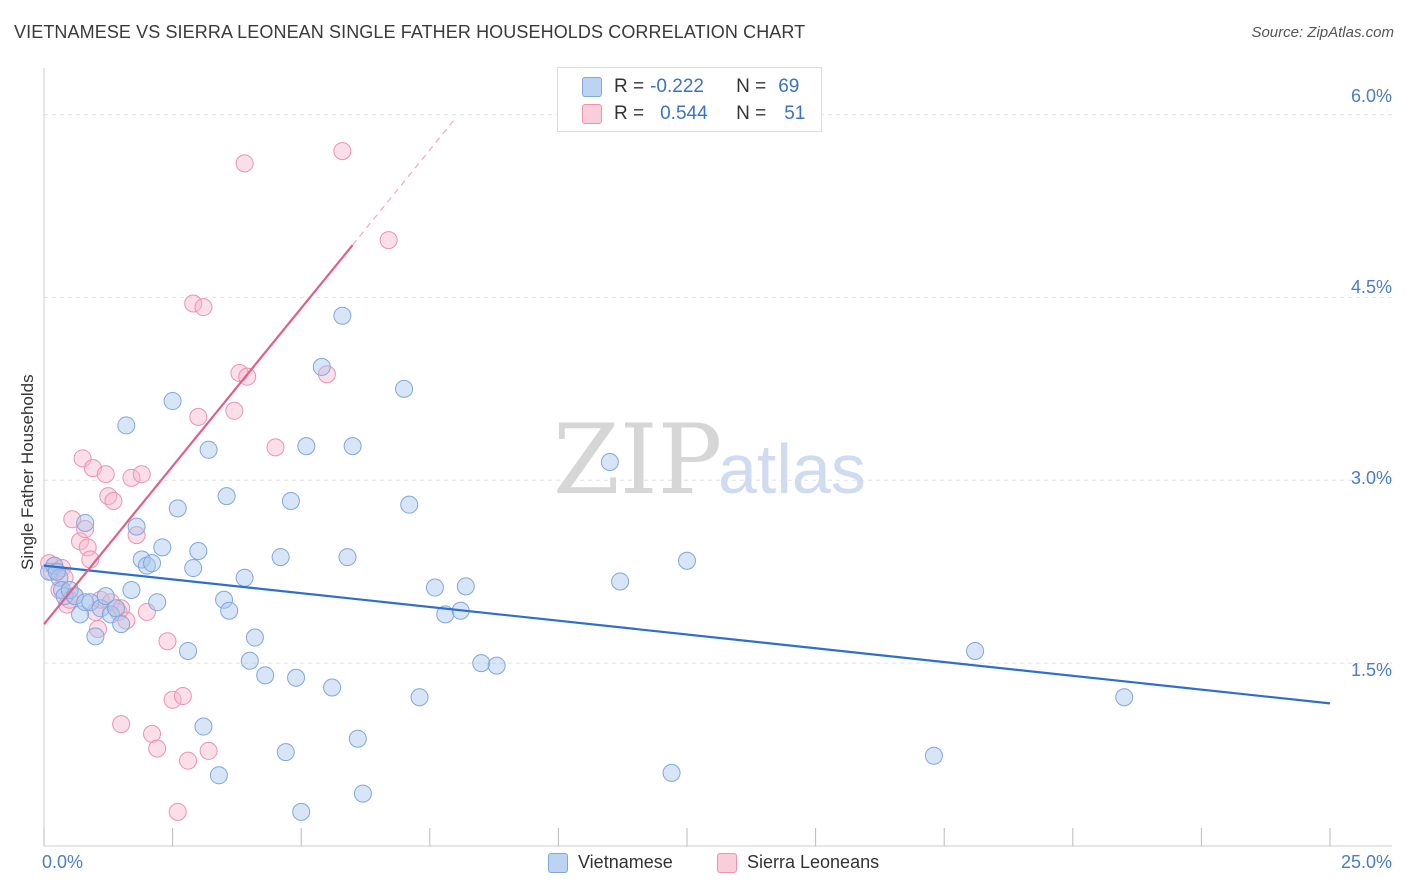 This screenshot has width=1406, height=892. I want to click on r-label: R =, so click(629, 86).